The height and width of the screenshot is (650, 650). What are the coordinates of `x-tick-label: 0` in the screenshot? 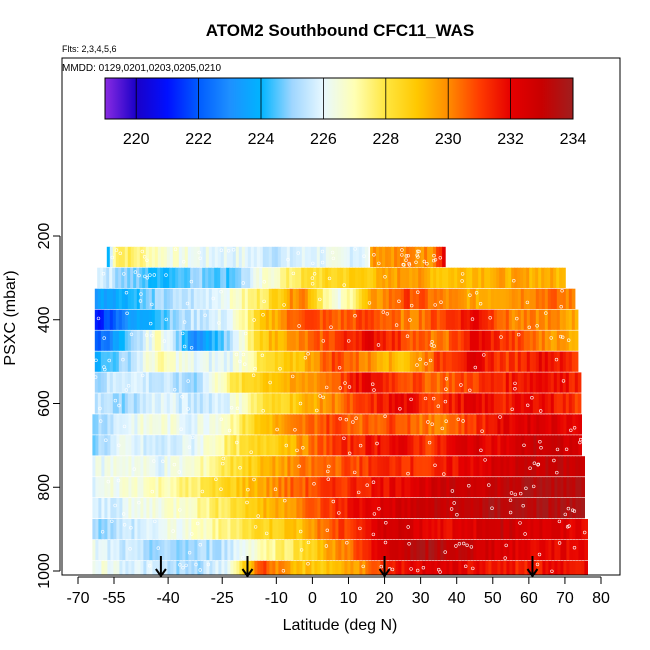 It's located at (312, 598).